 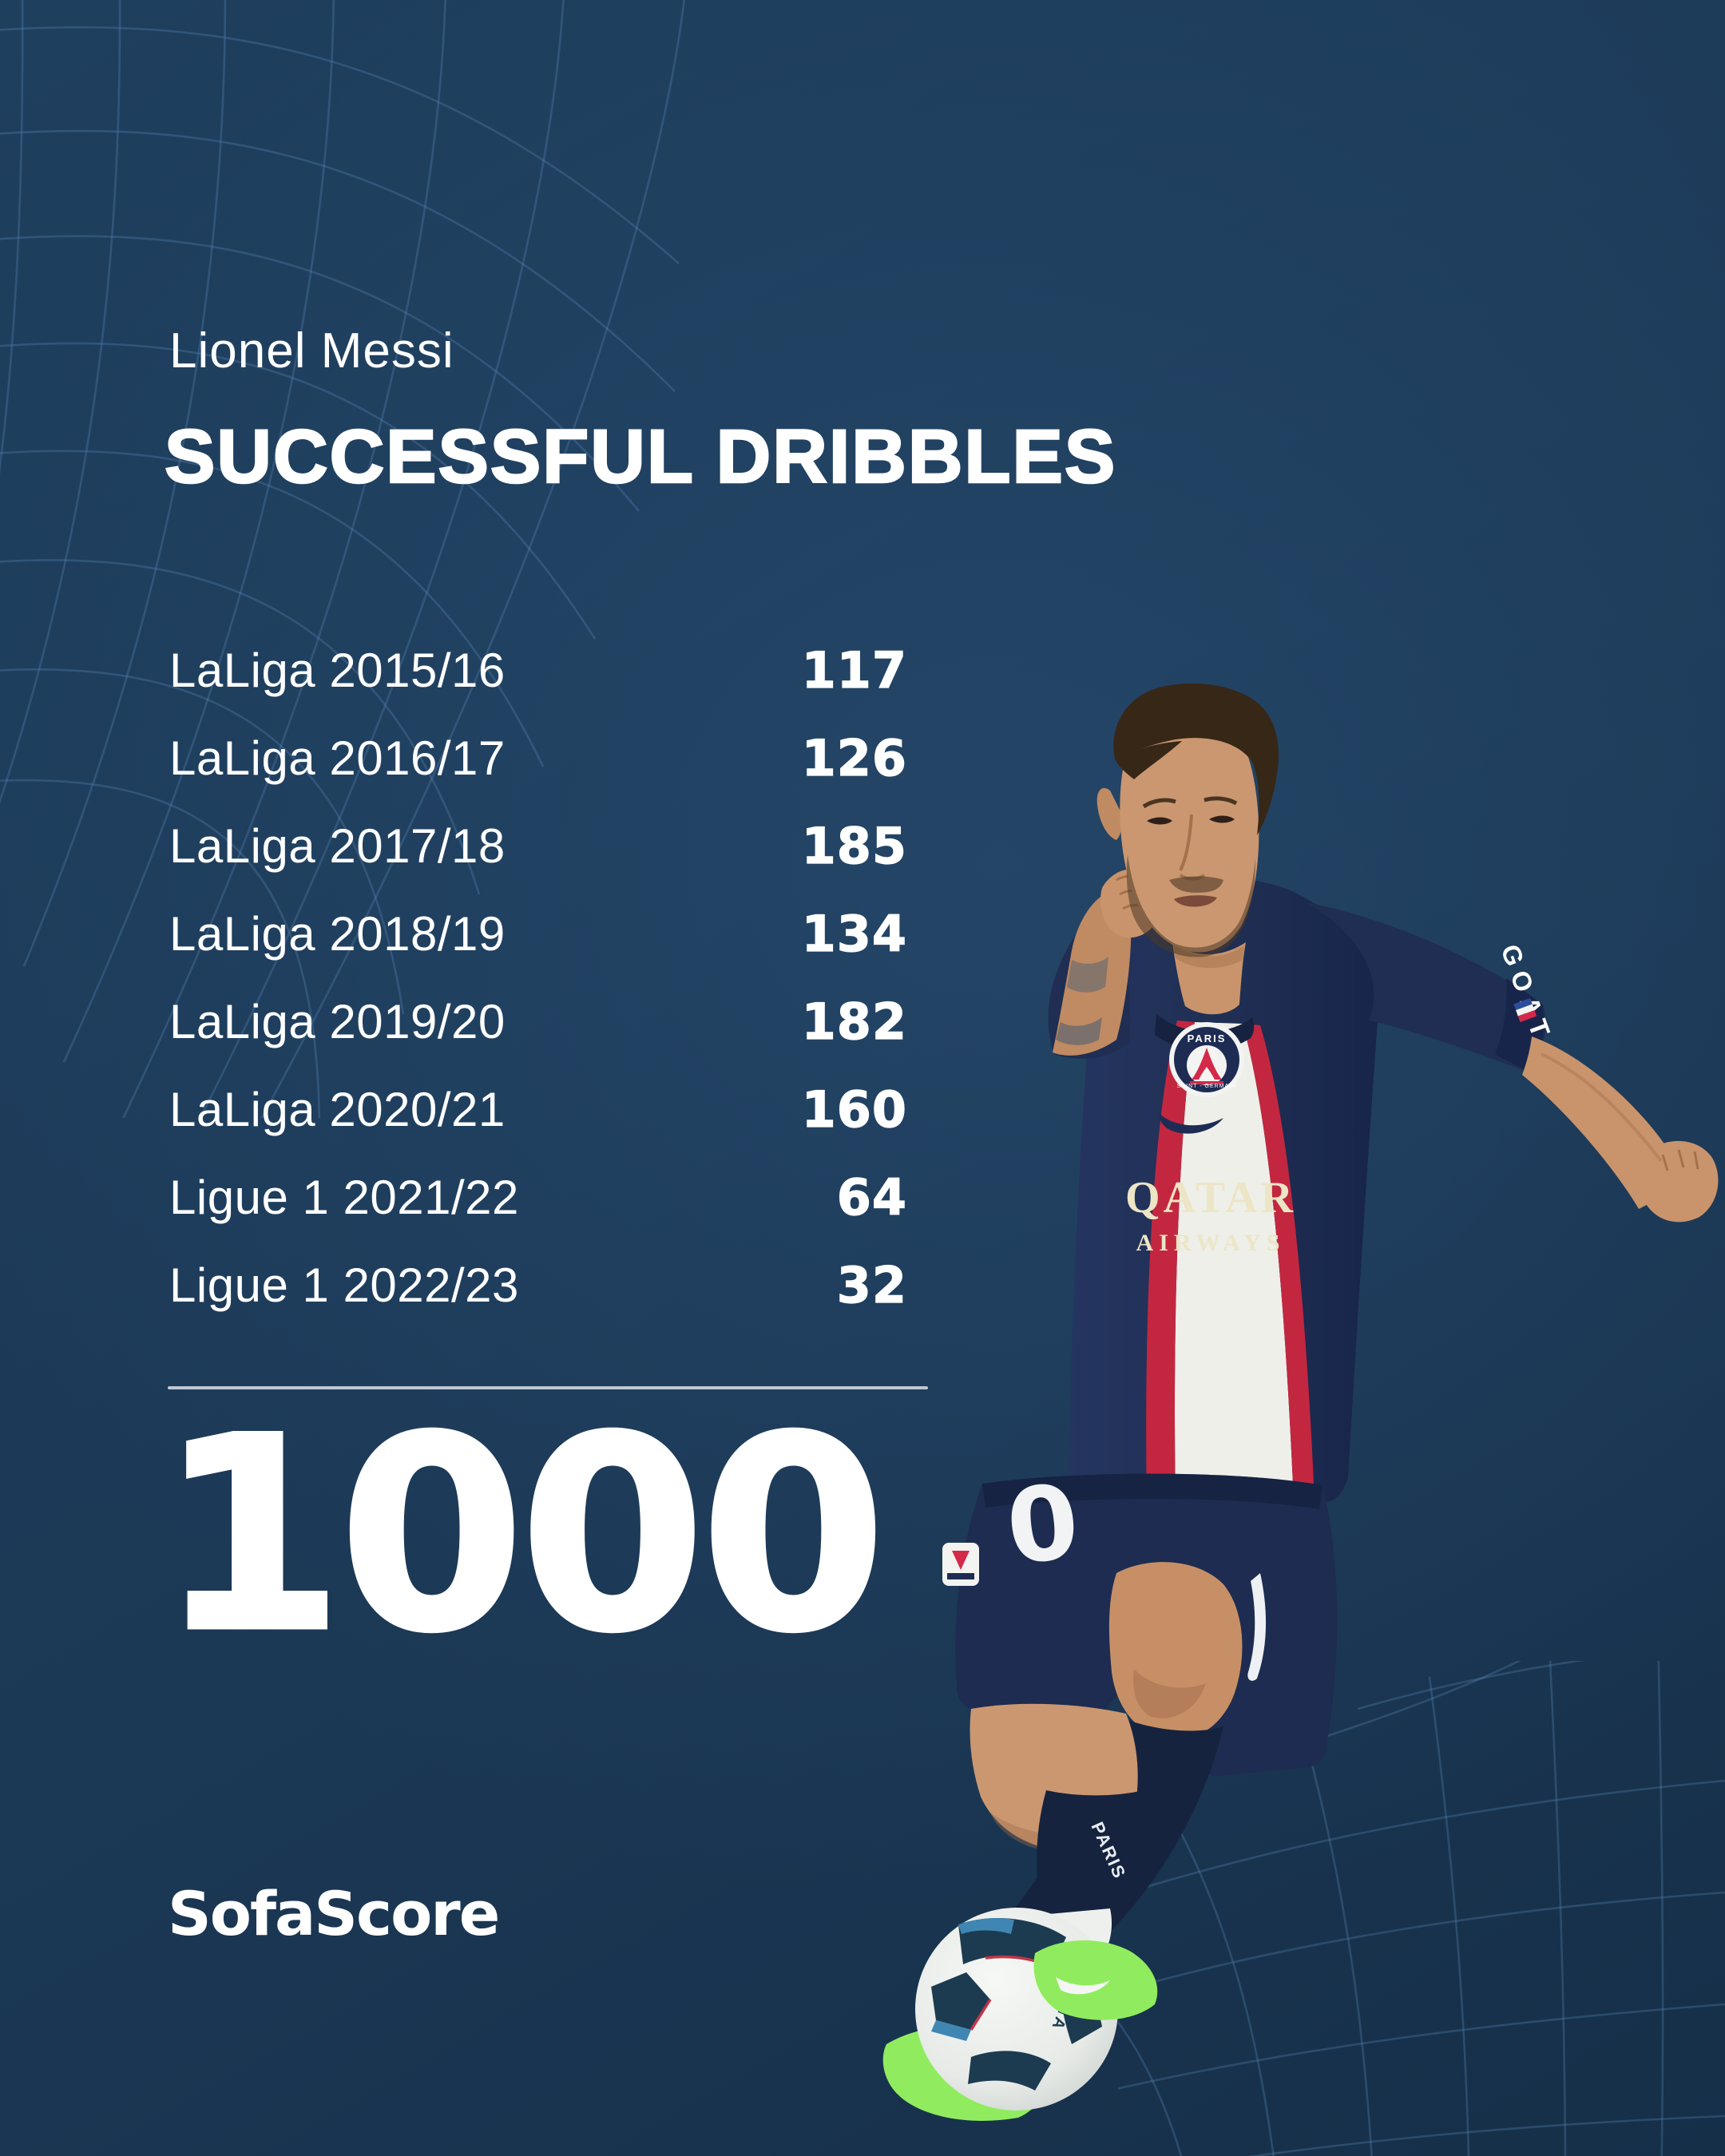 I want to click on season-label: LaLiga 2016/17, so click(x=338, y=758).